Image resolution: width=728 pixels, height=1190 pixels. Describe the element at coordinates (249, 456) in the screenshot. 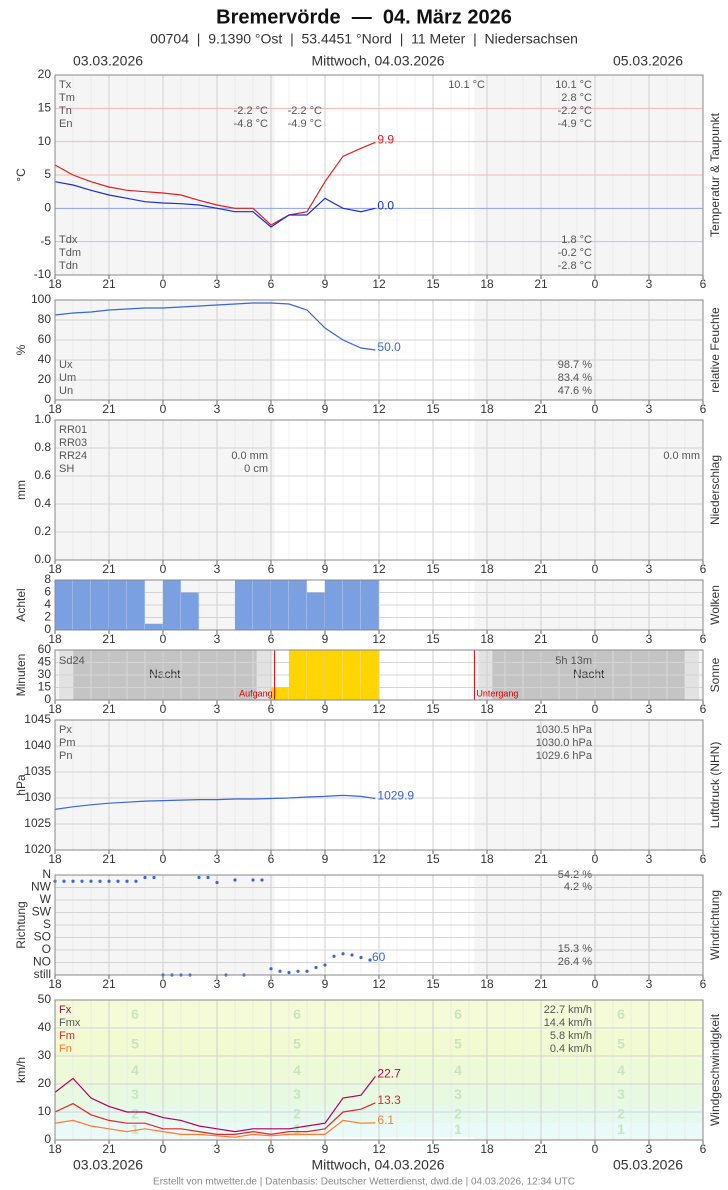

I see `stat-value: 0.0 mm` at that location.